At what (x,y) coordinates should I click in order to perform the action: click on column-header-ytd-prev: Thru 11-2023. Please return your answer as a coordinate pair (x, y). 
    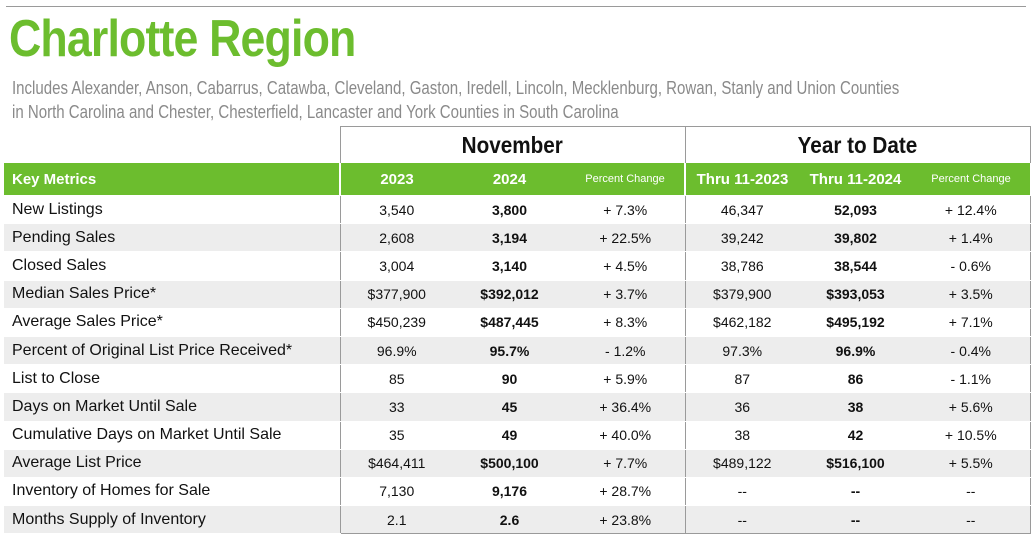
    Looking at the image, I should click on (741, 179).